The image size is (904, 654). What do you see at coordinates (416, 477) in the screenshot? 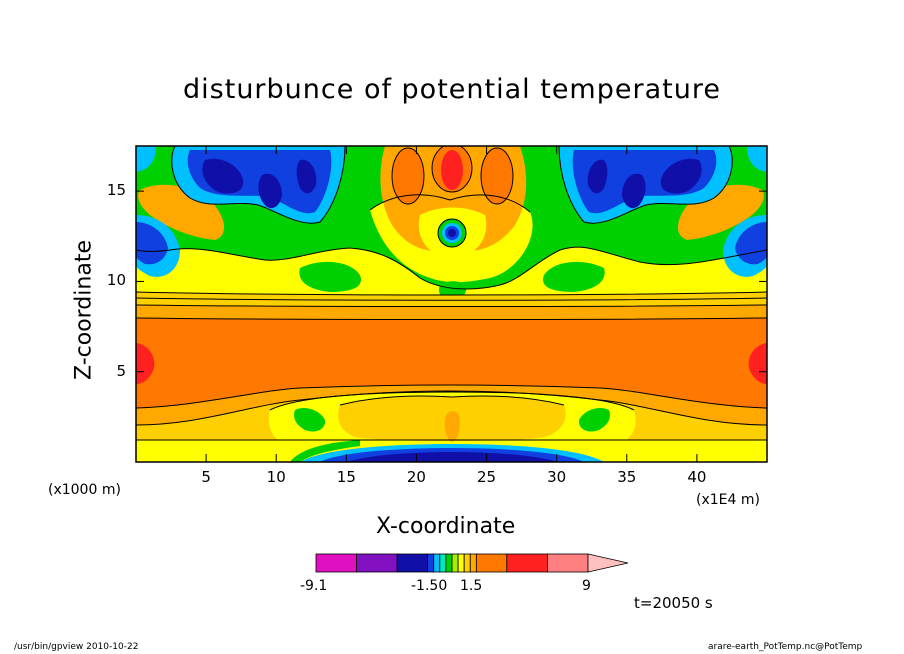
I see `x-tick-label: 20` at bounding box center [416, 477].